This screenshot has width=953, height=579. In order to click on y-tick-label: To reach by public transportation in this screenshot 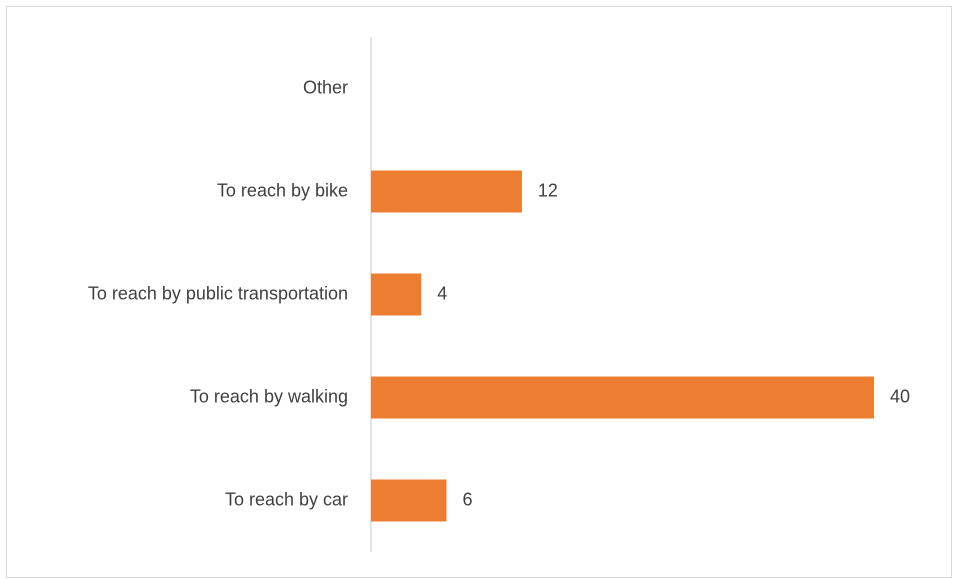, I will do `click(218, 293)`.